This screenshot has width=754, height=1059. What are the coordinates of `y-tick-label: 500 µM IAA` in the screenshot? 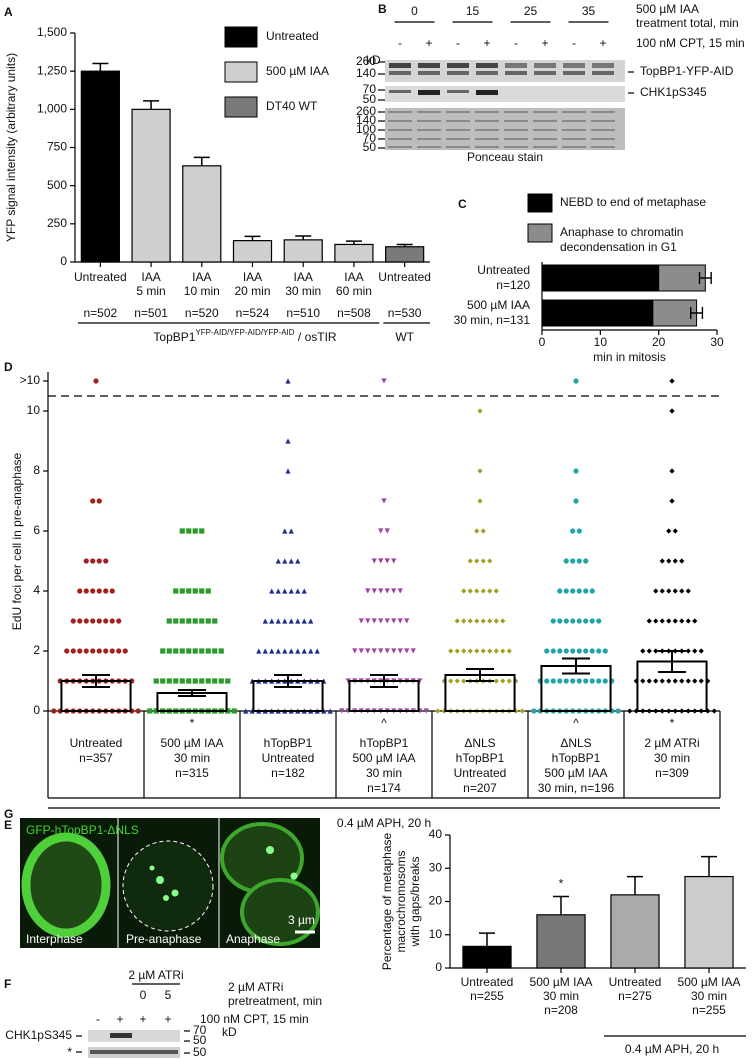 It's located at (498, 305).